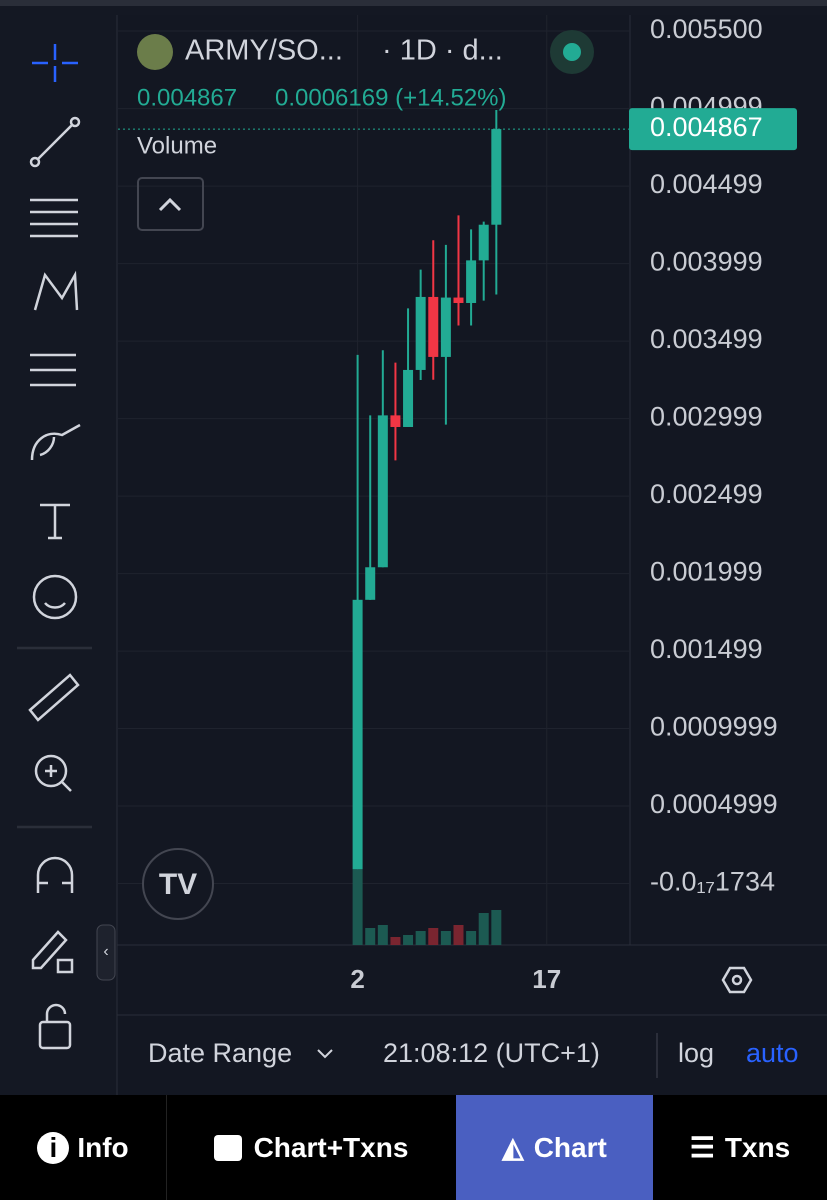 The image size is (827, 1200). What do you see at coordinates (187, 97) in the screenshot?
I see `last-price: 0.004867` at bounding box center [187, 97].